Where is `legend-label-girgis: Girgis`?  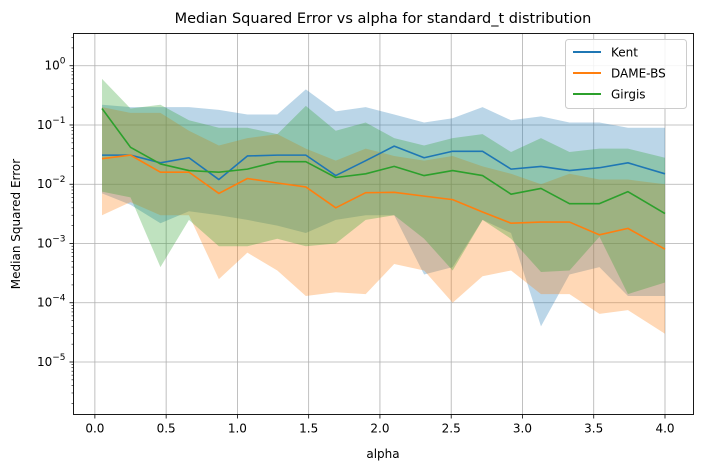
legend-label-girgis: Girgis is located at coordinates (628, 95).